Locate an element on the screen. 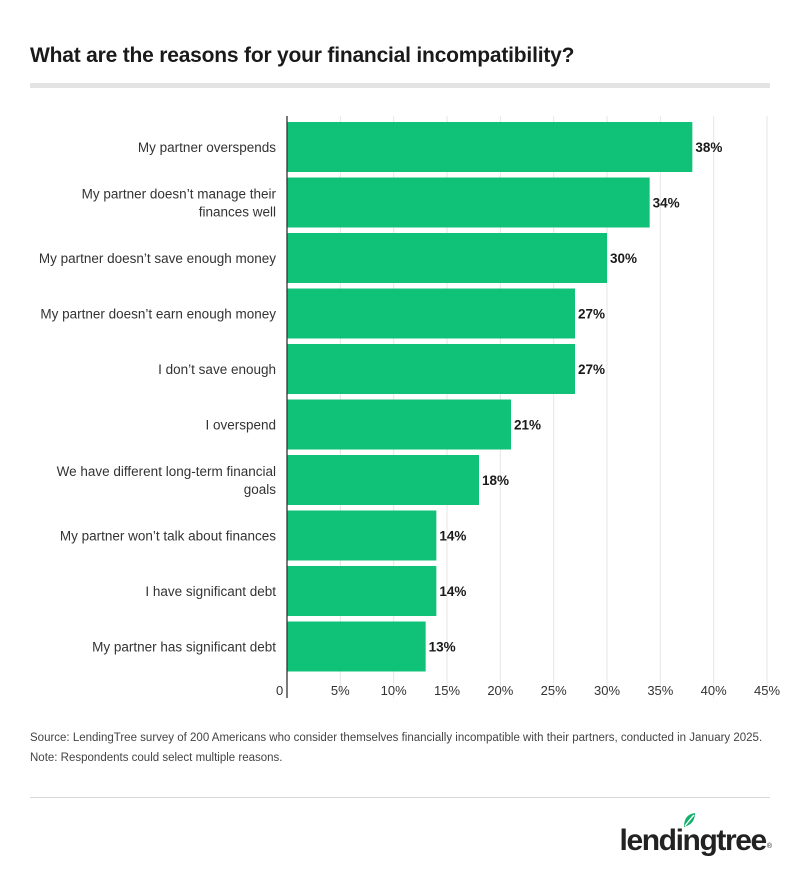 This screenshot has height=869, width=800. lendingtree-logo: lendingtree ® is located at coordinates (695, 835).